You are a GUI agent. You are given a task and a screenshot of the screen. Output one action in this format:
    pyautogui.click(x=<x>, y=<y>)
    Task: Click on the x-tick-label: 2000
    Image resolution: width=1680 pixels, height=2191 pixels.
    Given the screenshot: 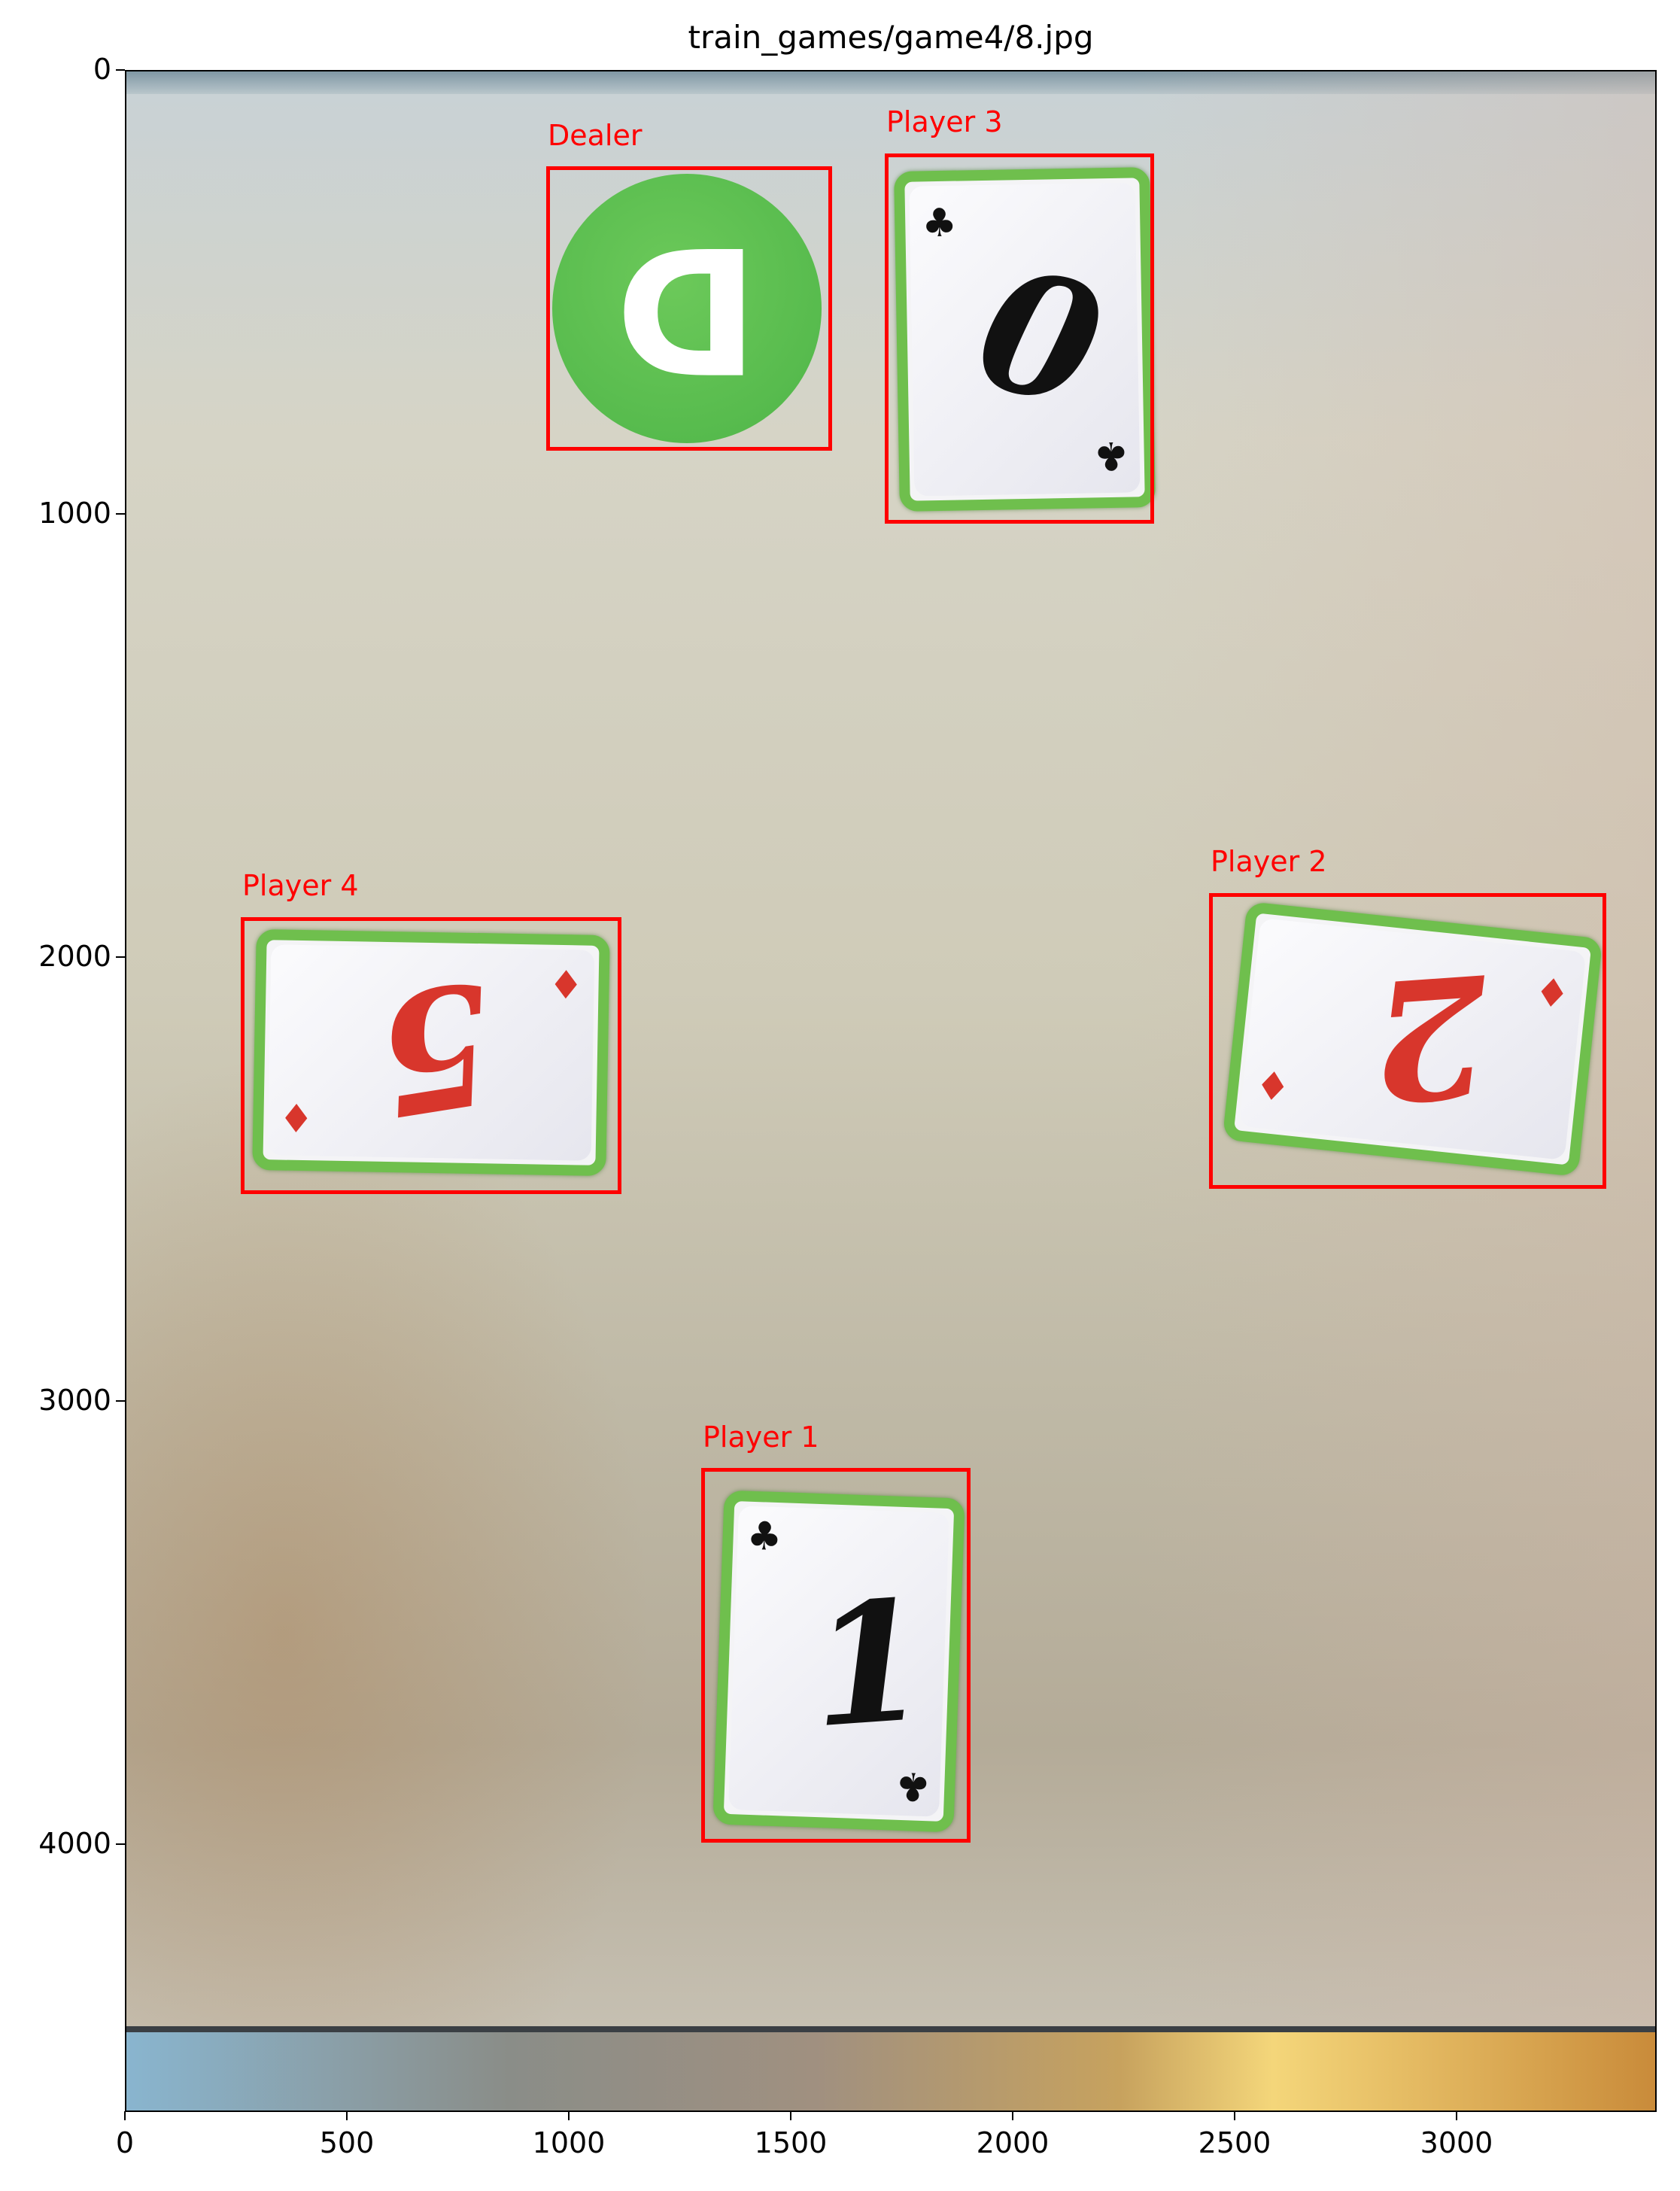 What is the action you would take?
    pyautogui.click(x=1013, y=2142)
    